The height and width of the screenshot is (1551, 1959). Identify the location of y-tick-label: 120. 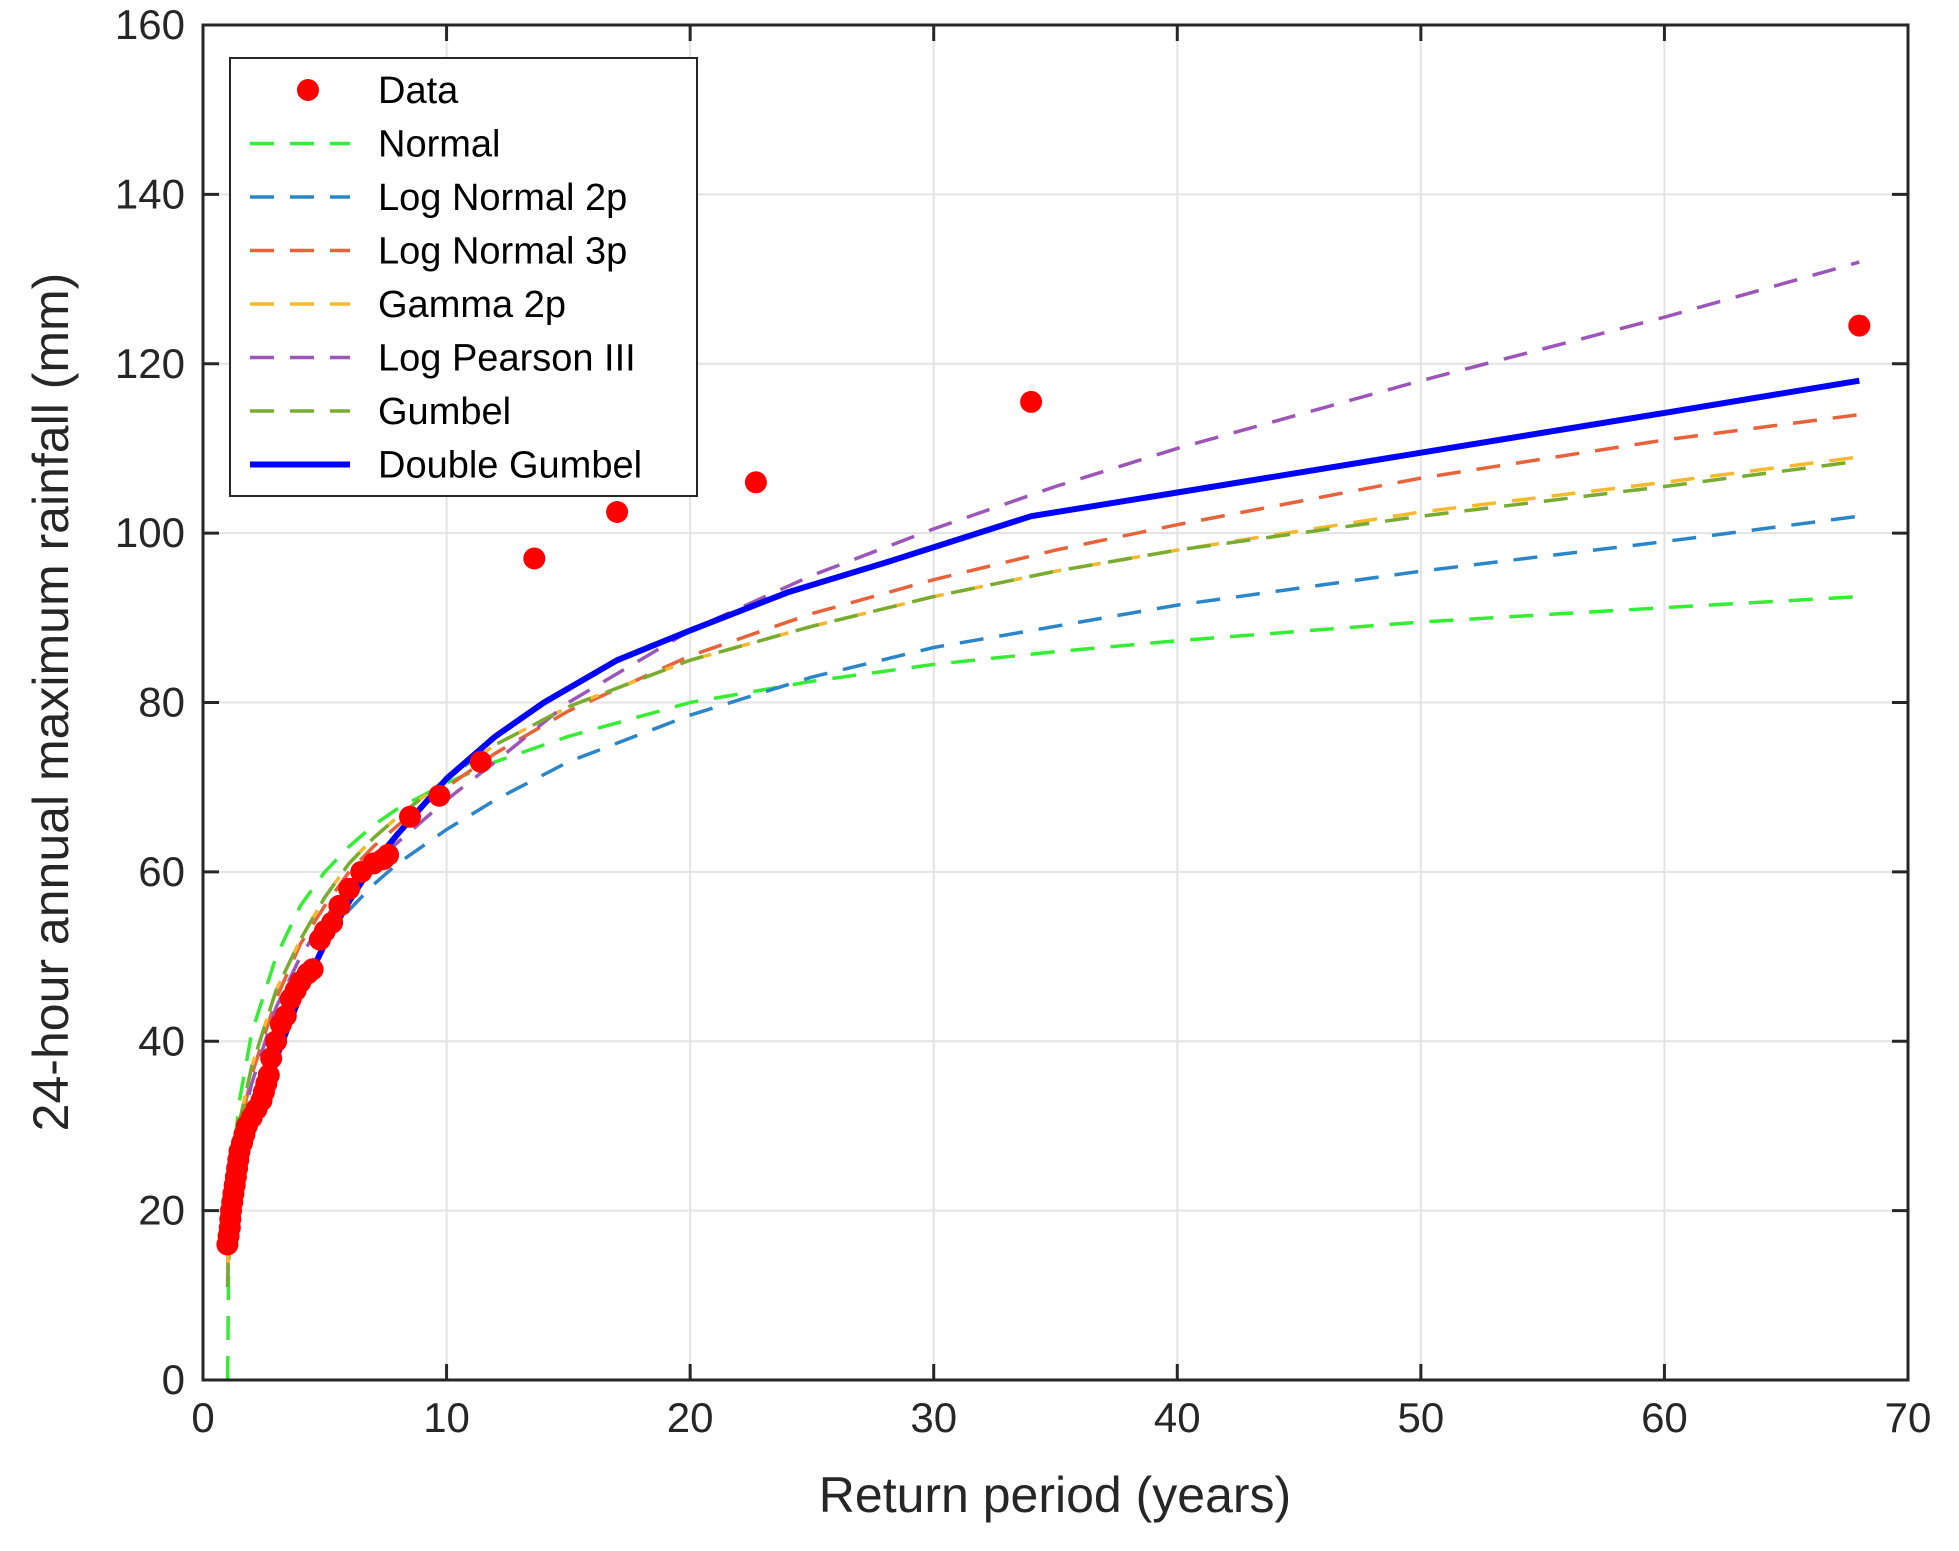
(150, 363).